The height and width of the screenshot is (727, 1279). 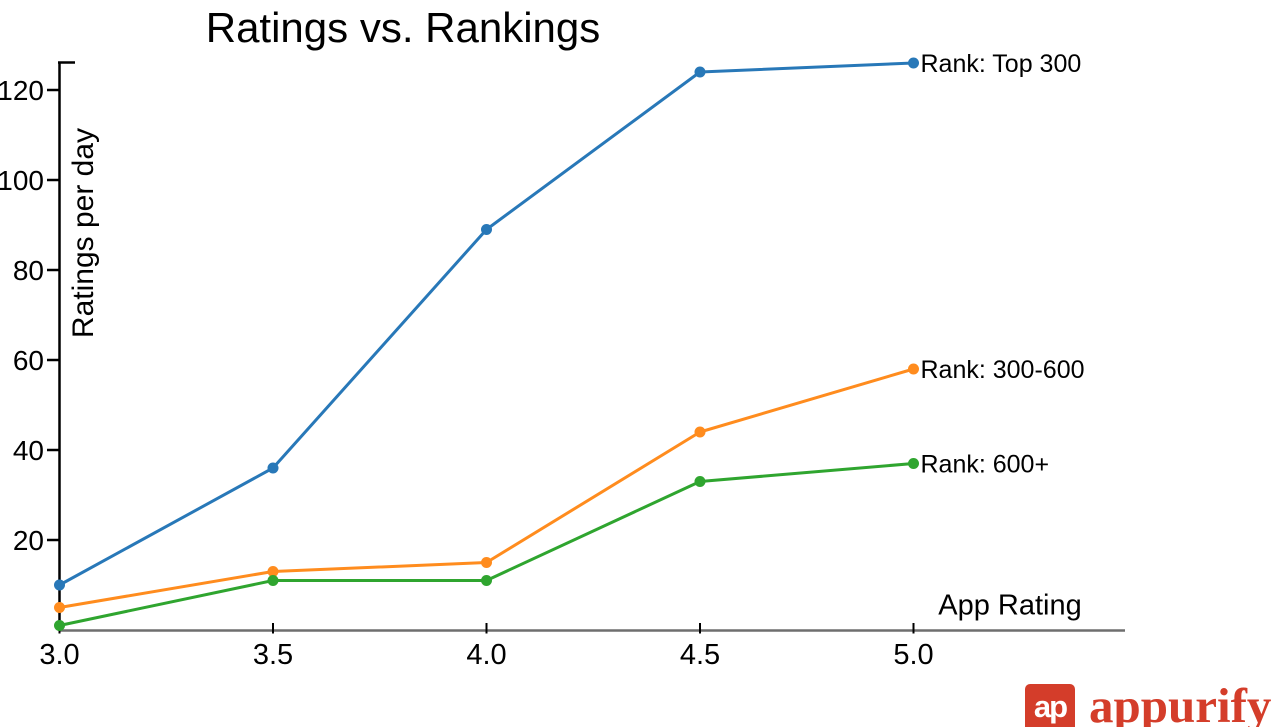 I want to click on y-tick-label: 40, so click(x=28, y=450).